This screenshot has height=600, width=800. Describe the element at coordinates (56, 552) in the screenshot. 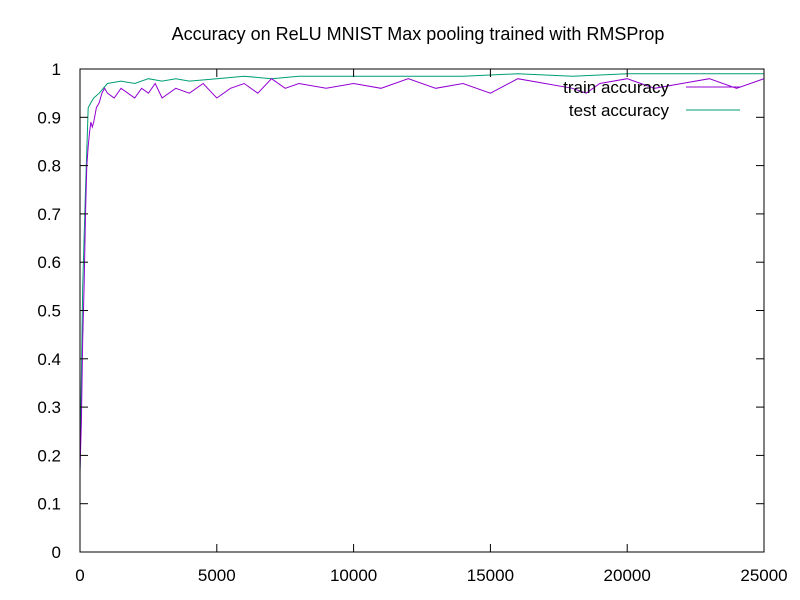

I see `y-tick-label: 0` at that location.